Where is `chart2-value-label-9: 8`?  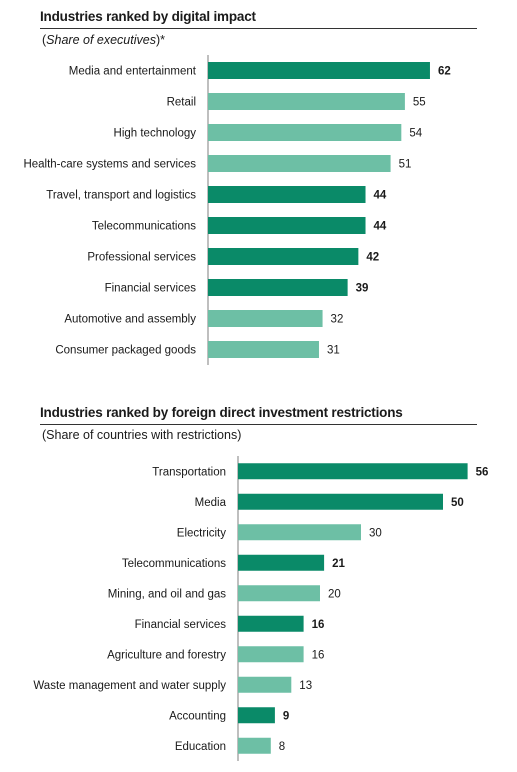 chart2-value-label-9: 8 is located at coordinates (282, 747).